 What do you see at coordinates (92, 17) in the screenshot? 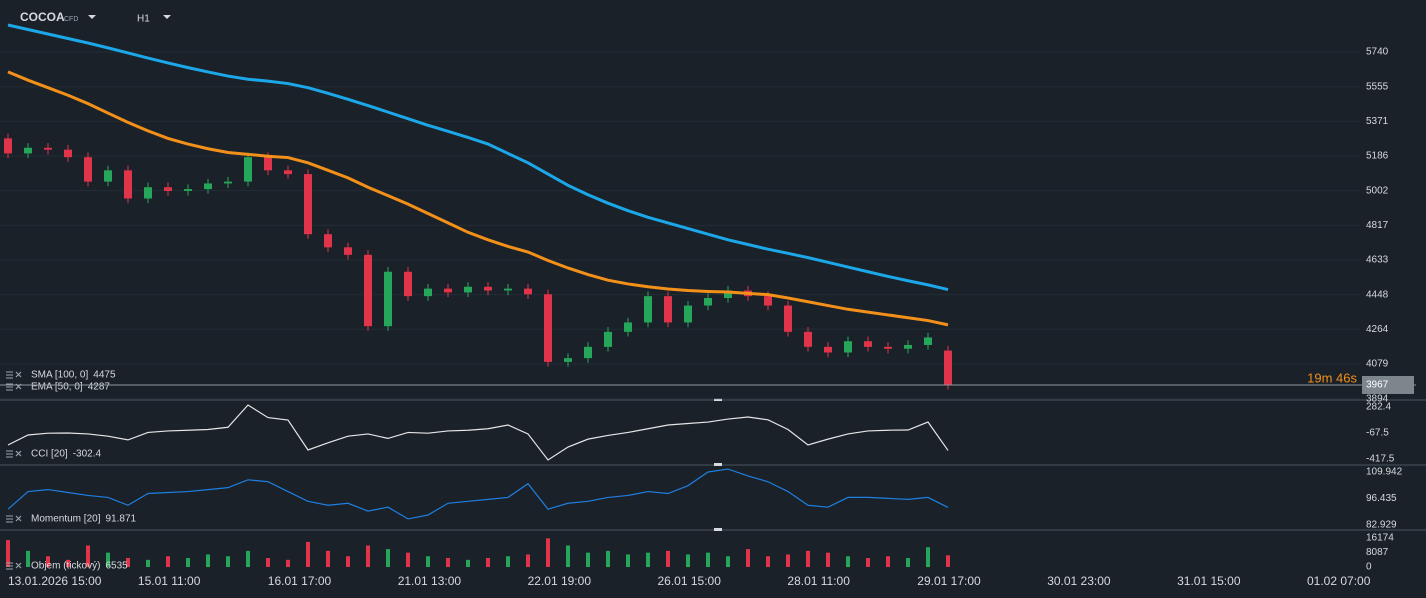
I see `symbol-dropdown` at bounding box center [92, 17].